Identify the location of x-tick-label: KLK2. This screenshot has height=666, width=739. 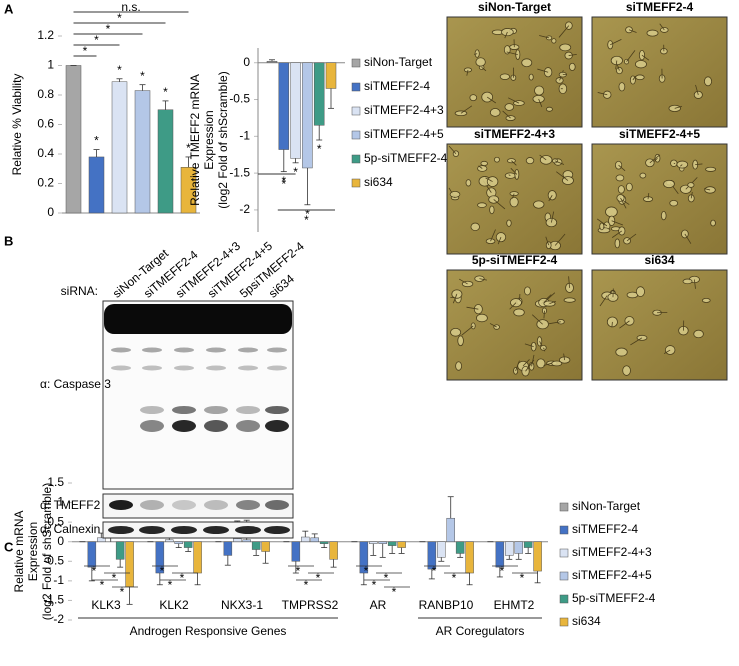
(174, 605).